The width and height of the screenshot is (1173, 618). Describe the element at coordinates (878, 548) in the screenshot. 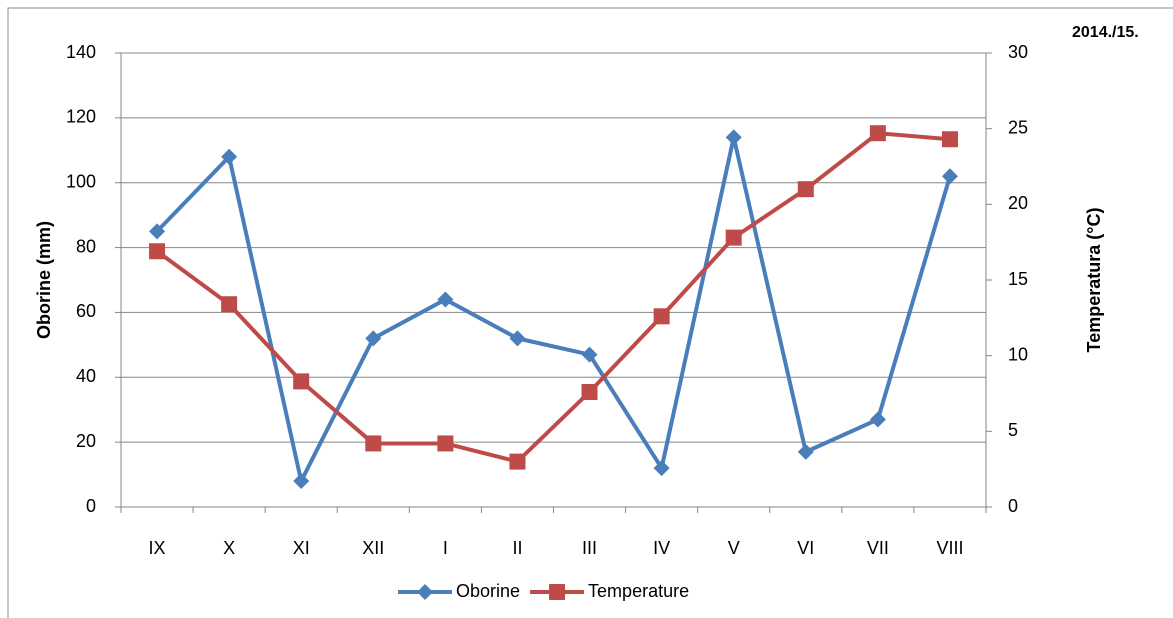

I see `x-tick-label: VII` at that location.